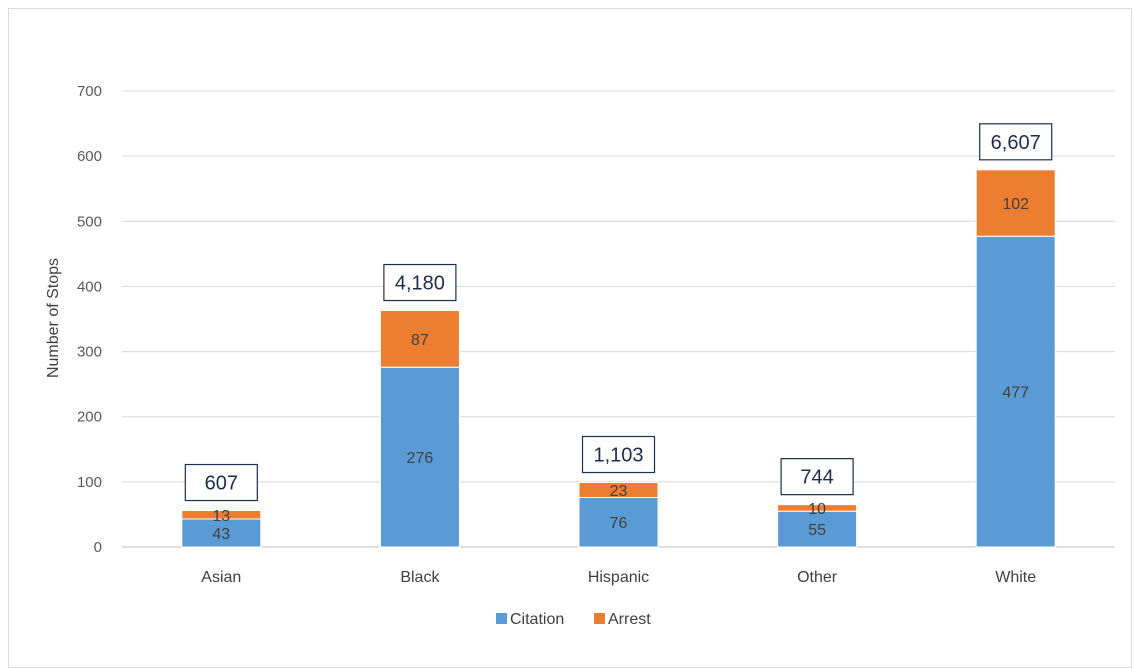 The width and height of the screenshot is (1135, 668). Describe the element at coordinates (89, 286) in the screenshot. I see `y-tick-label: 400` at that location.